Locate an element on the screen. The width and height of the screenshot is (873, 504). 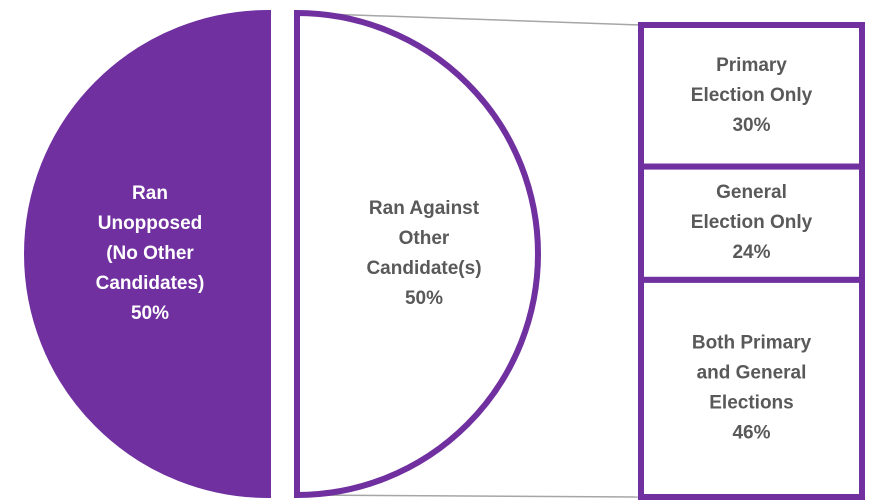
connector-line-top is located at coordinates (469, 19).